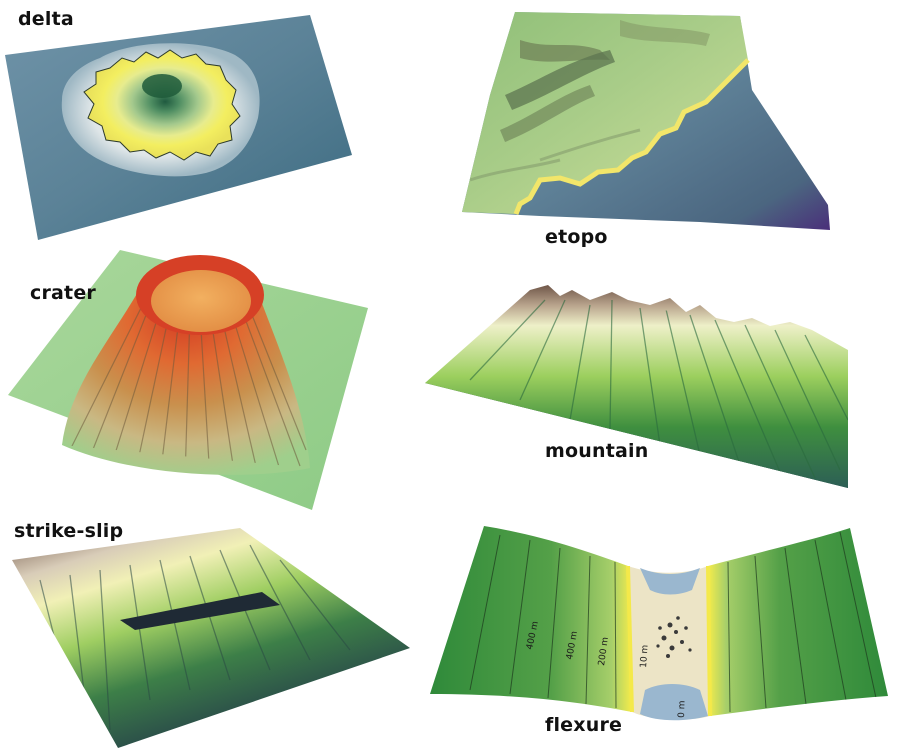 This screenshot has height=756, width=906. What do you see at coordinates (674, 702) in the screenshot?
I see `flexure-lake-south` at bounding box center [674, 702].